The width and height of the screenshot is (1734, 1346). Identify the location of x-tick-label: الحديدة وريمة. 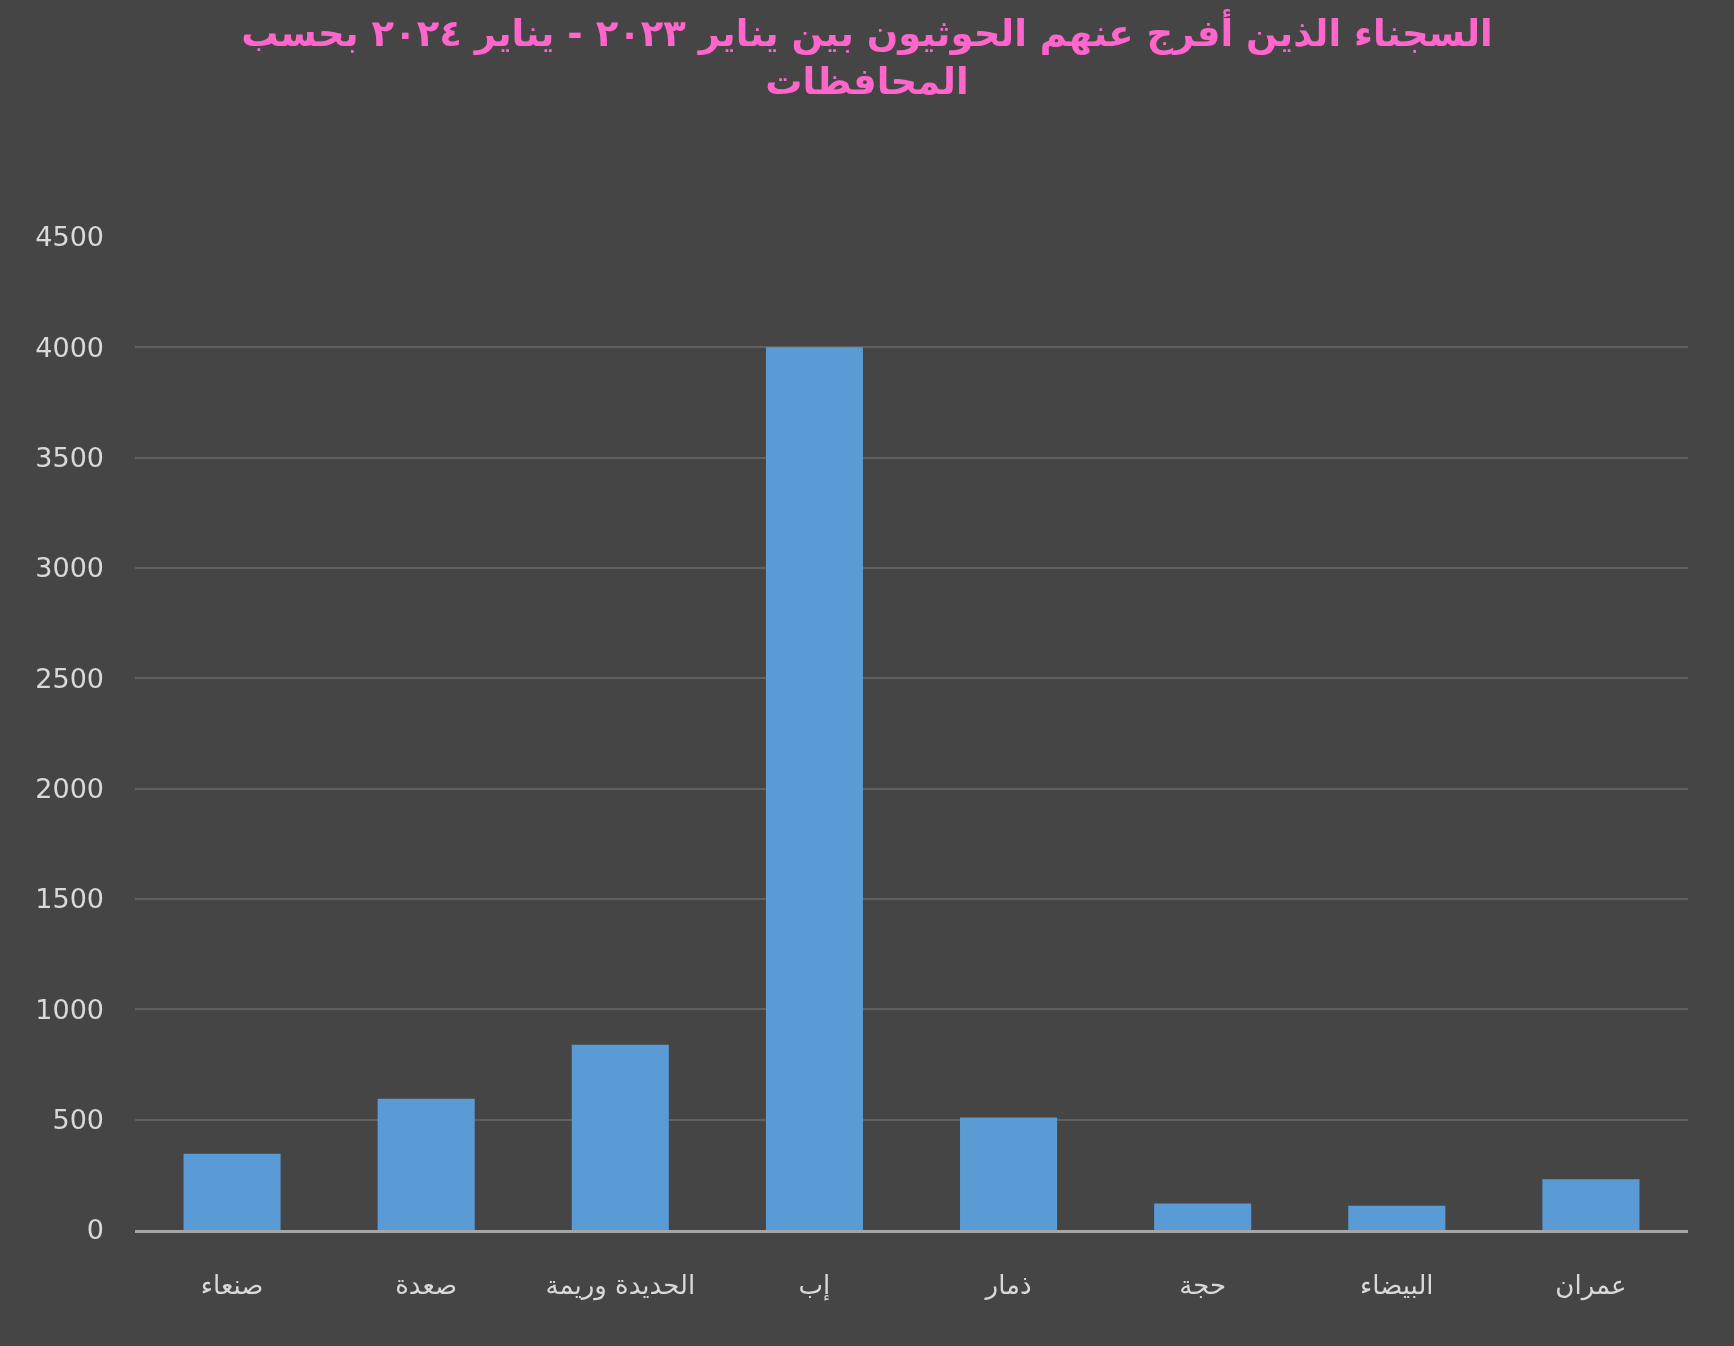
(620, 1286).